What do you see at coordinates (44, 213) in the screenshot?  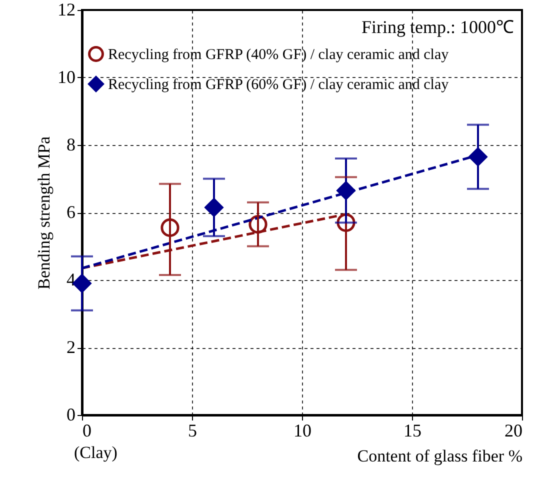 I see `y-axis-title: Bending strength MPa` at bounding box center [44, 213].